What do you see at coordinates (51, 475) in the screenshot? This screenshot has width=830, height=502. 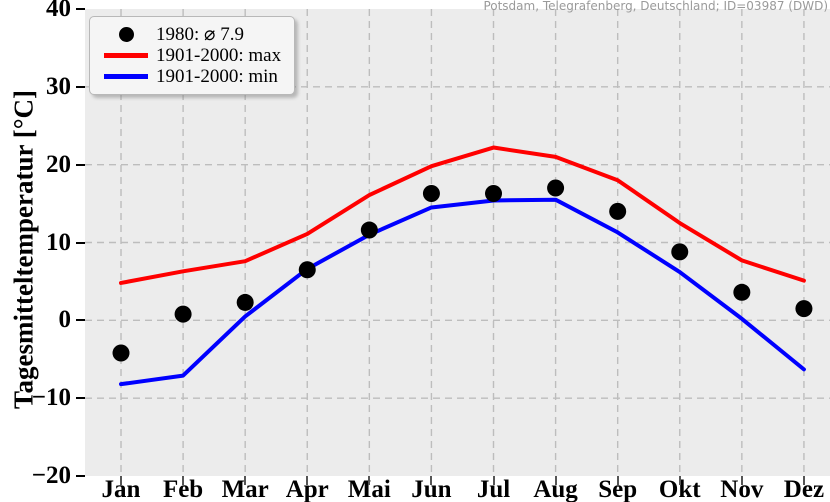 I see `y-tick-label: −20` at bounding box center [51, 475].